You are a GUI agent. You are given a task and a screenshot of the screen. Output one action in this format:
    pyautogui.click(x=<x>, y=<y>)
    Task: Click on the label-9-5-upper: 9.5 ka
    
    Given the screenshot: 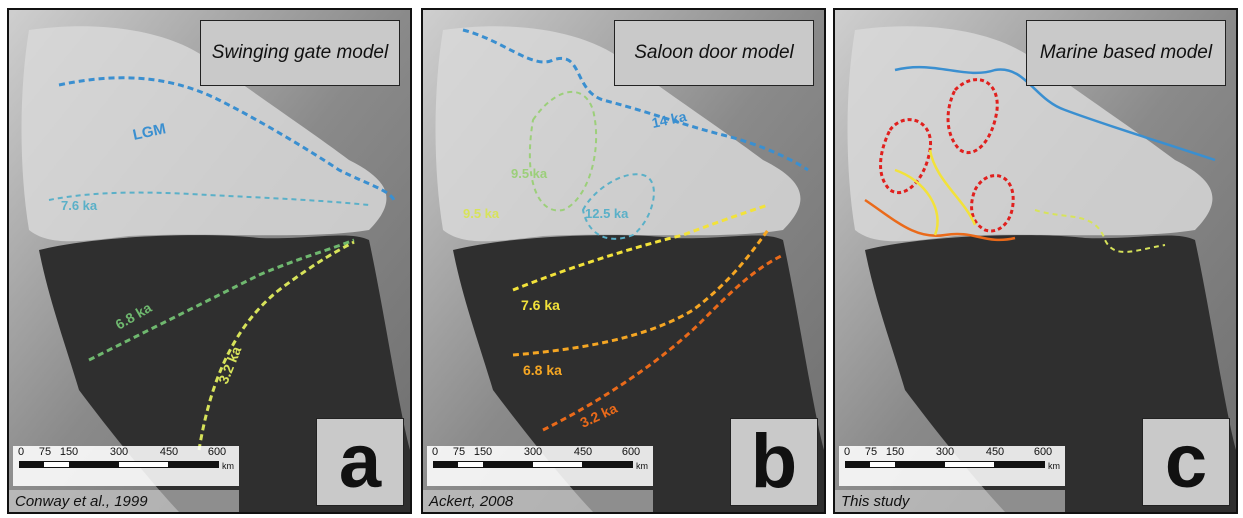 What is the action you would take?
    pyautogui.click(x=529, y=173)
    